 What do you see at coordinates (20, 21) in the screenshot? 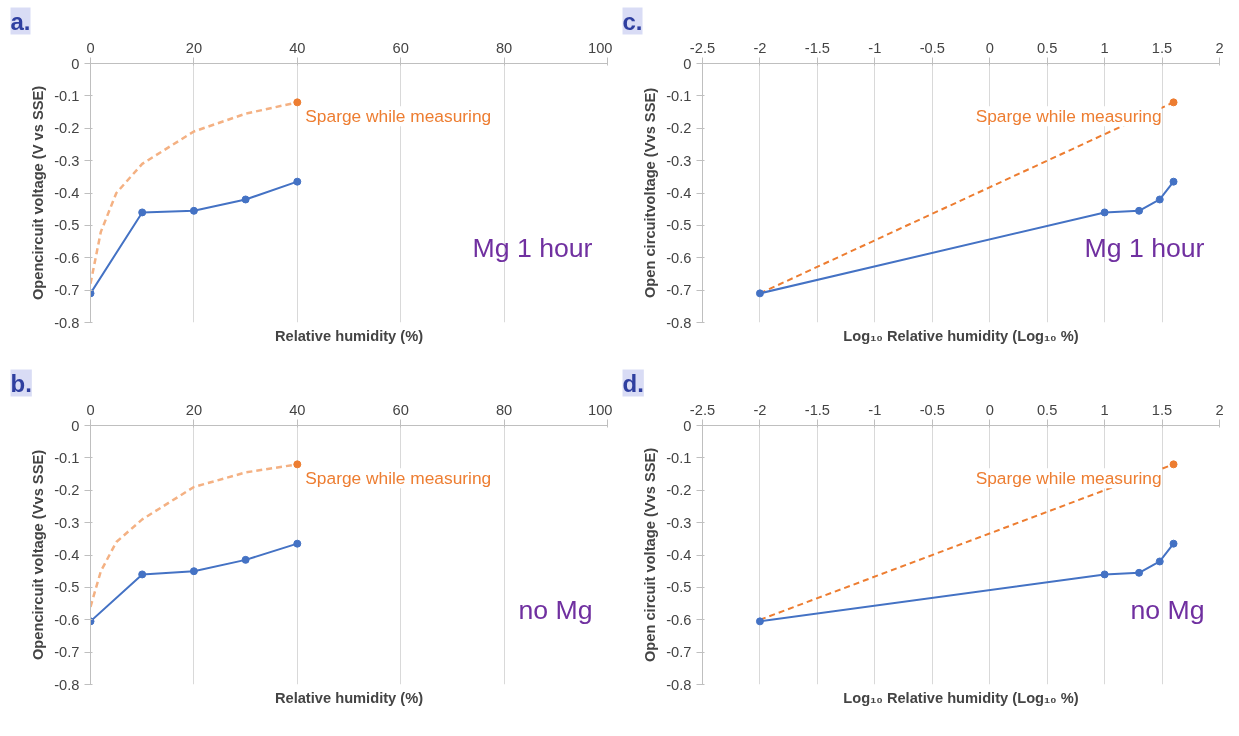
I see `chart-title: a.` at bounding box center [20, 21].